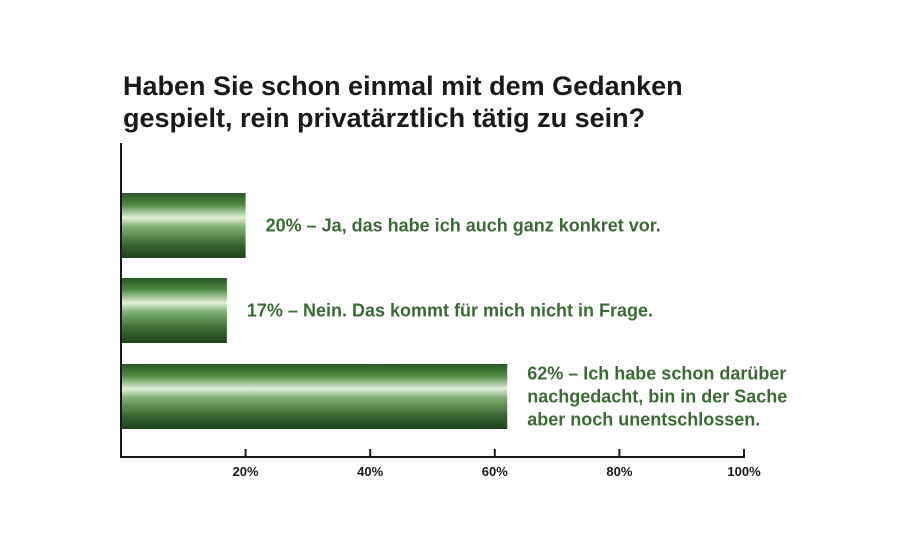 This screenshot has width=920, height=550. What do you see at coordinates (370, 471) in the screenshot?
I see `x-tick-label-40: 40%` at bounding box center [370, 471].